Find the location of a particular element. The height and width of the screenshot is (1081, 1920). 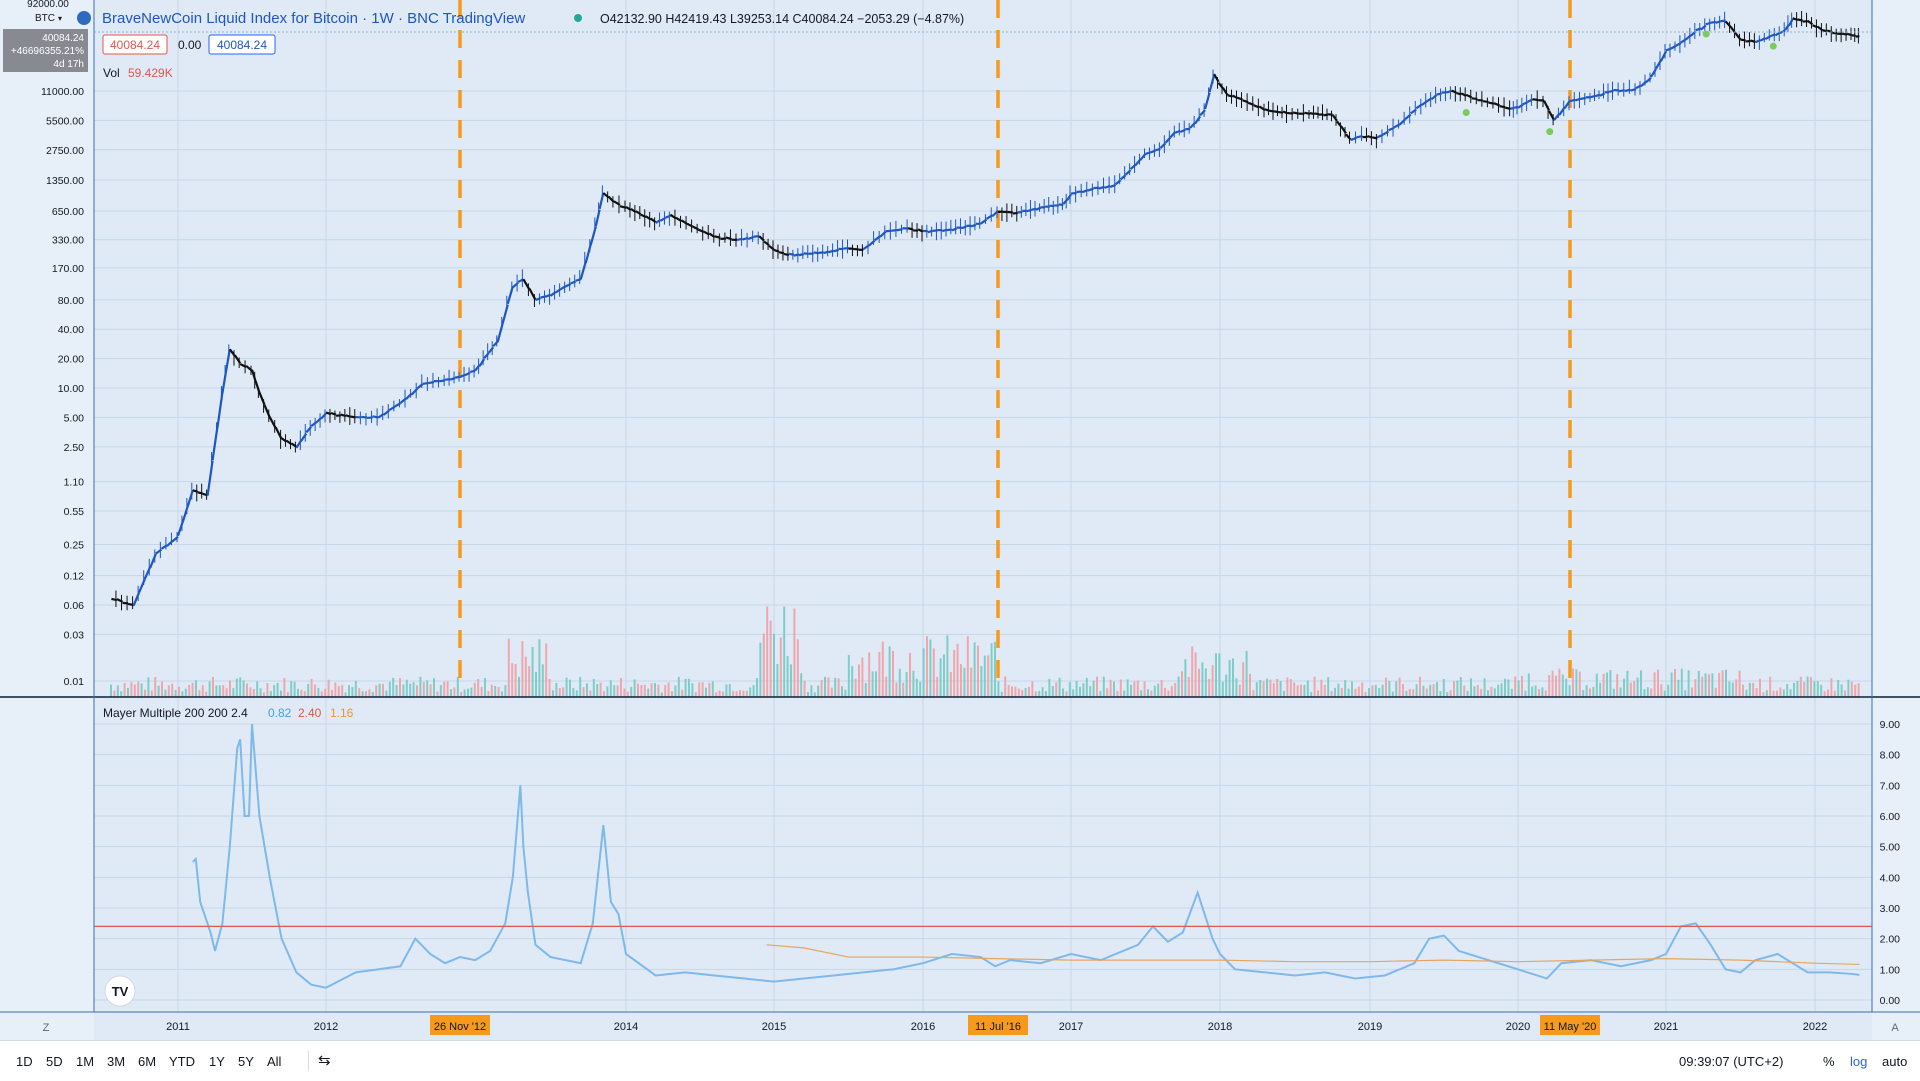

time-tick-label: 11 Jul '16 is located at coordinates (998, 1027).